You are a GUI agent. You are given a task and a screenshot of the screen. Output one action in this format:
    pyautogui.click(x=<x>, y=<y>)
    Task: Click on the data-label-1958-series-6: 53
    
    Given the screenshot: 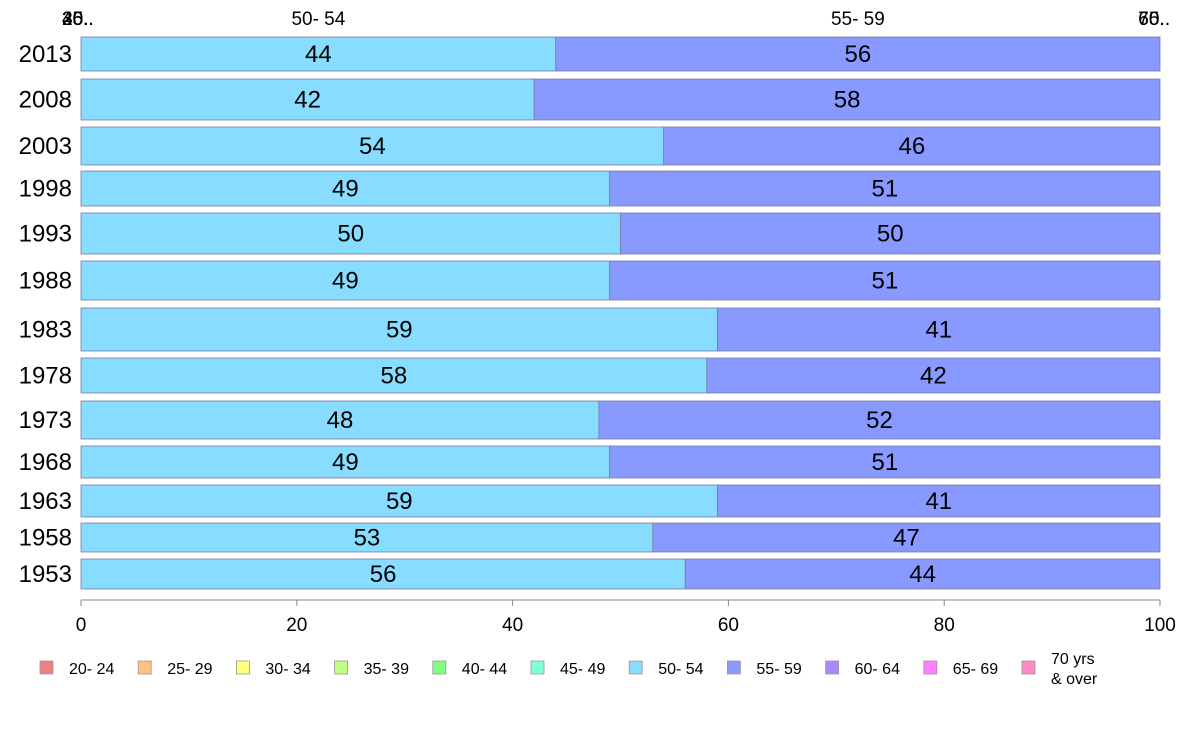 What is the action you would take?
    pyautogui.click(x=367, y=538)
    